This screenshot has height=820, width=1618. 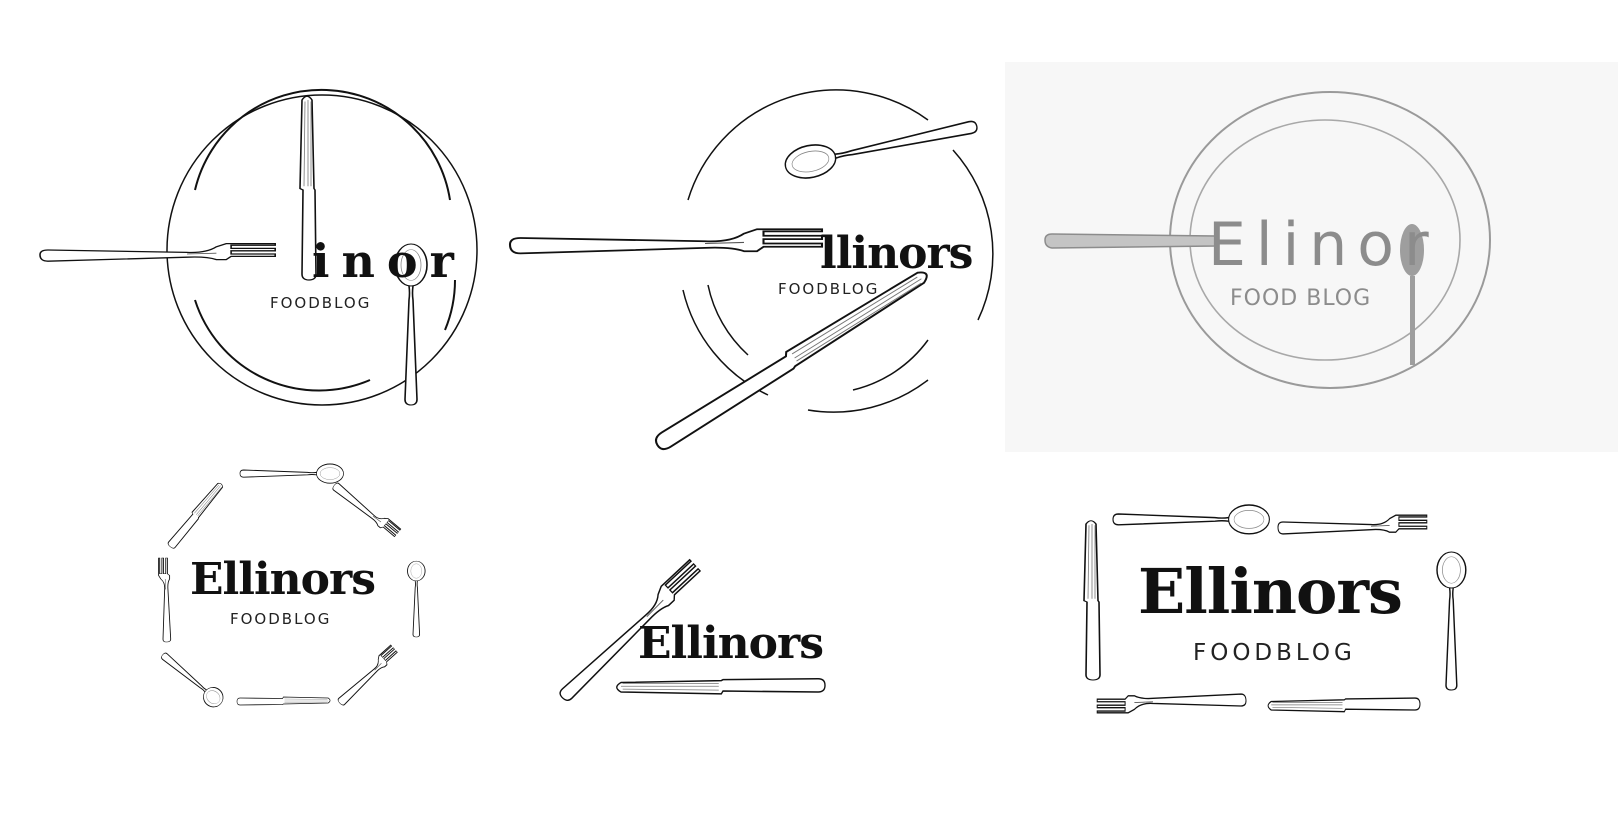 I want to click on logo-cutlery-frame: Ellinors FOODBLOG, so click(x=1278, y=612).